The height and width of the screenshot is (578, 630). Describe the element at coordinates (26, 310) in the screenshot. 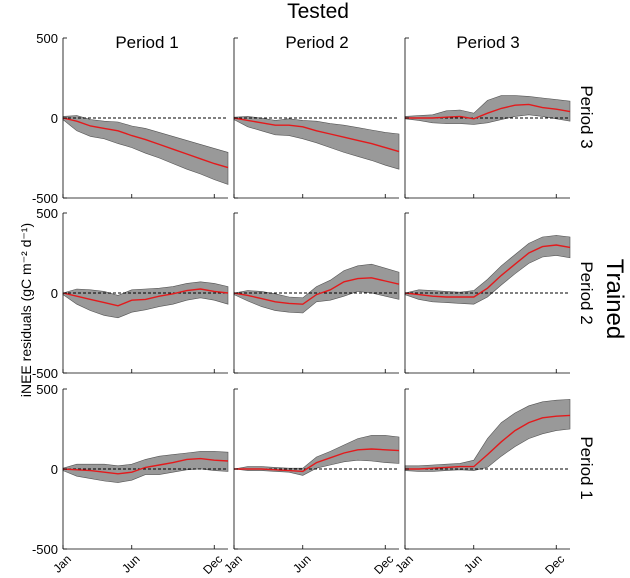

I see `y-axis-title: iNEE residuals (gC m⁻² d⁻¹)` at that location.